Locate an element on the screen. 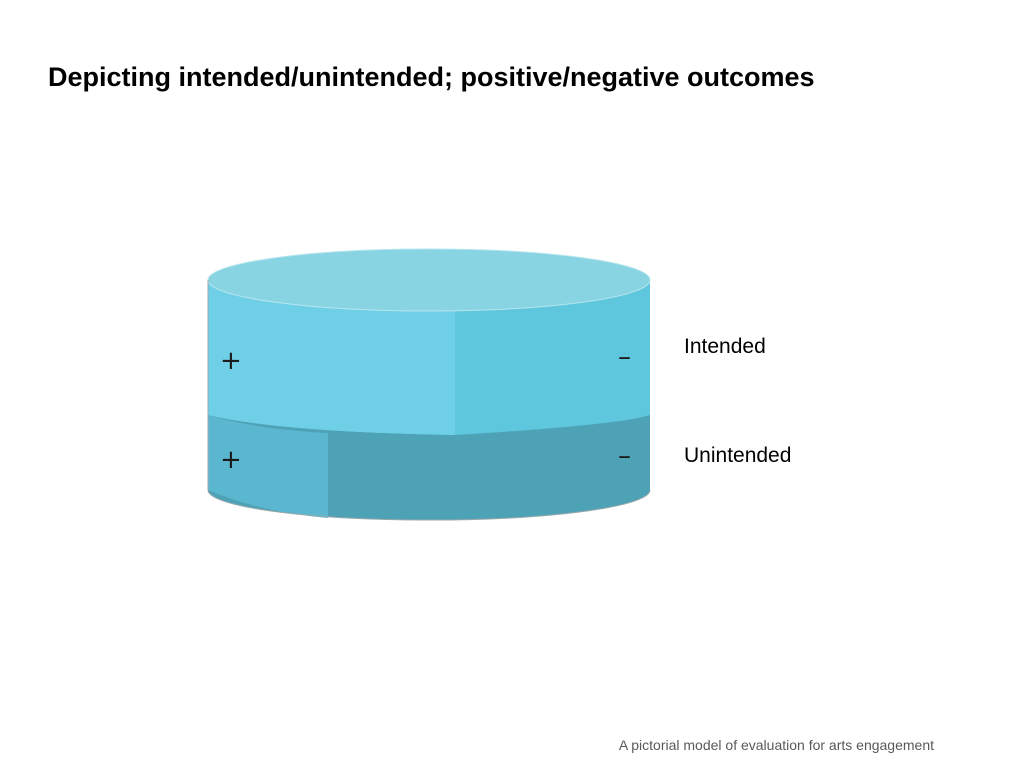  unintended-positive-segment is located at coordinates (268, 466).